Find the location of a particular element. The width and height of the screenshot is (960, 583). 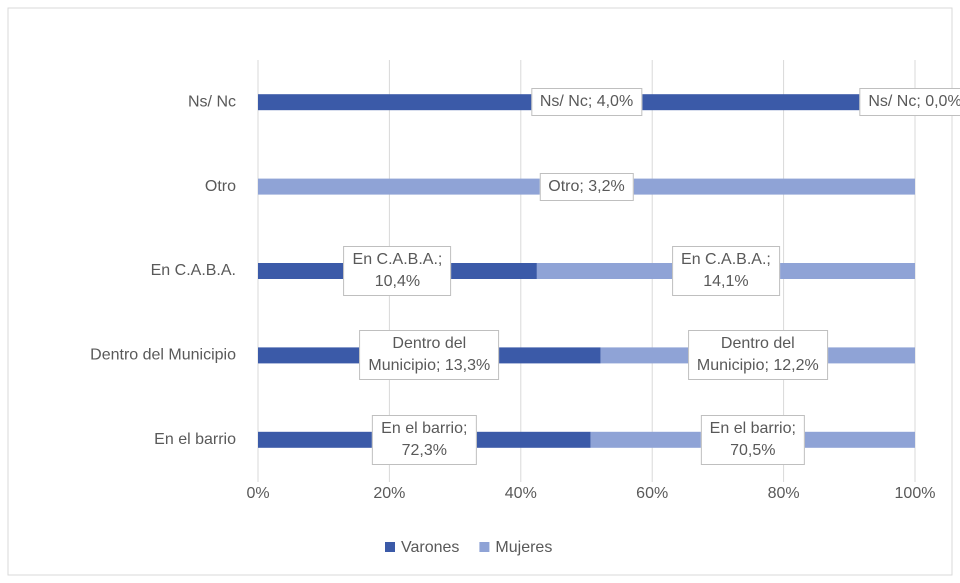

data-label: En C.A.B.A.; 14,1% is located at coordinates (726, 271).